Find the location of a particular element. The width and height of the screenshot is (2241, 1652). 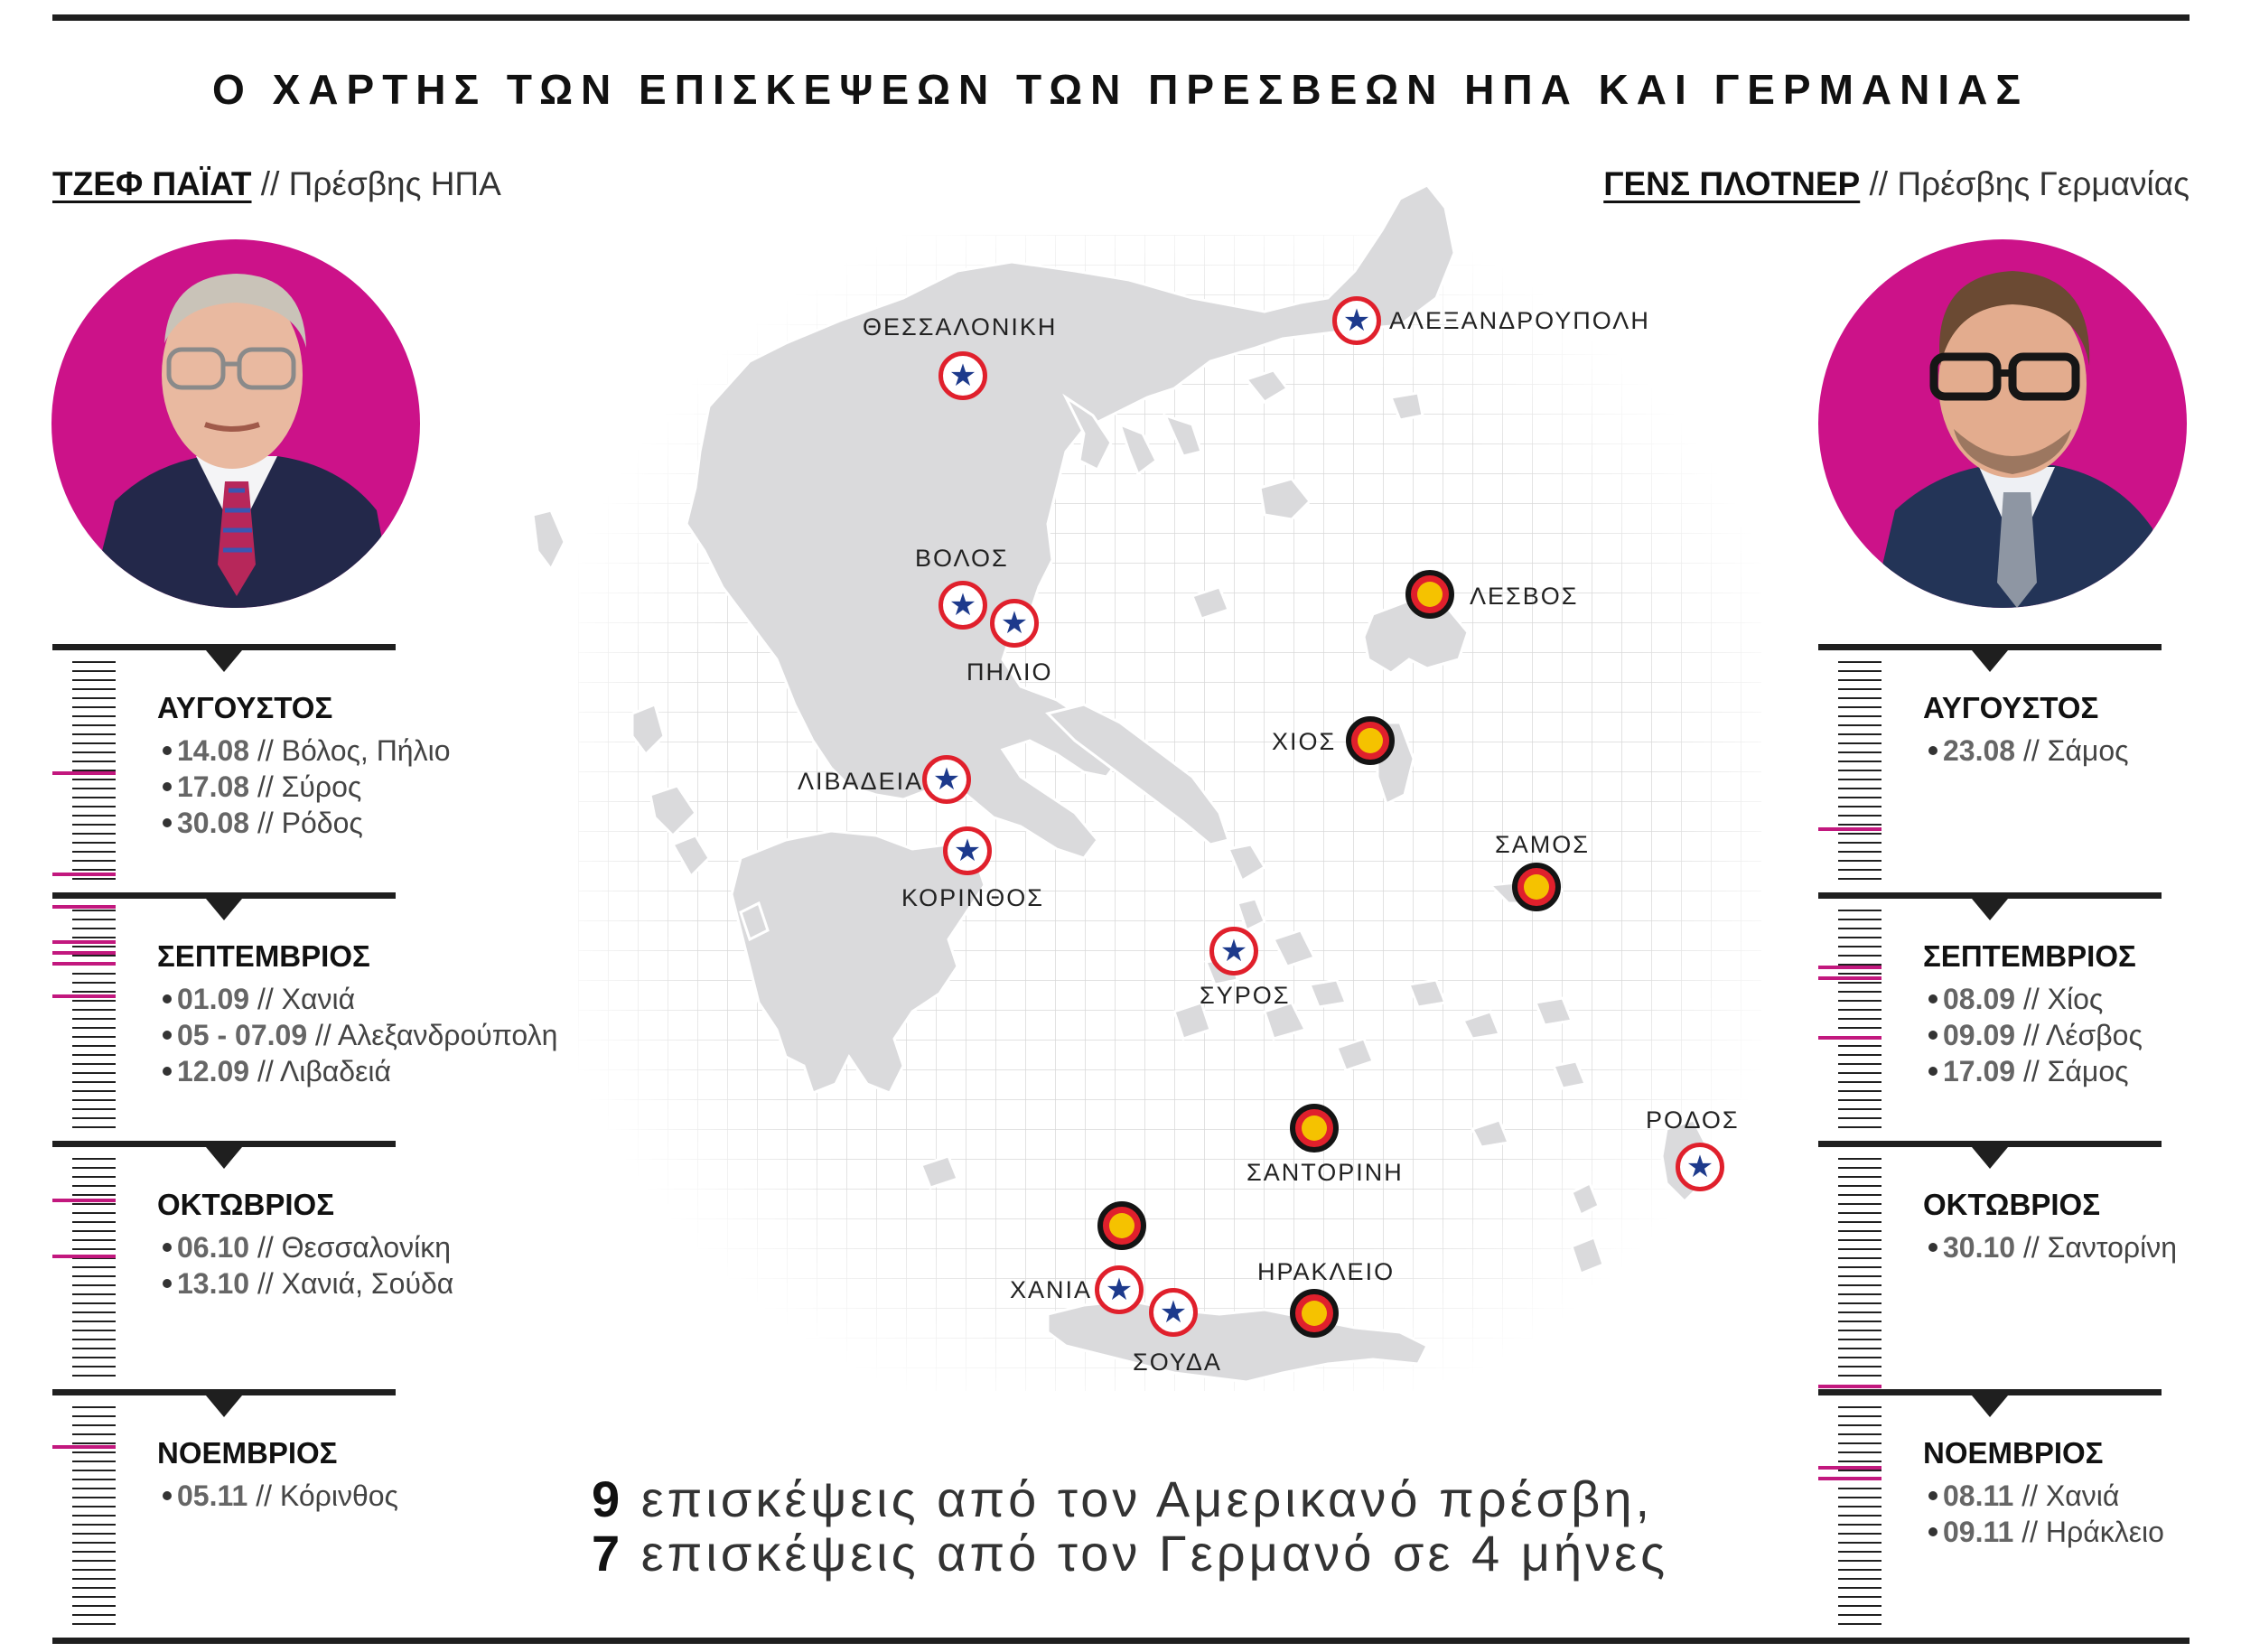

de-timeline-ticks is located at coordinates (1850, 1141).